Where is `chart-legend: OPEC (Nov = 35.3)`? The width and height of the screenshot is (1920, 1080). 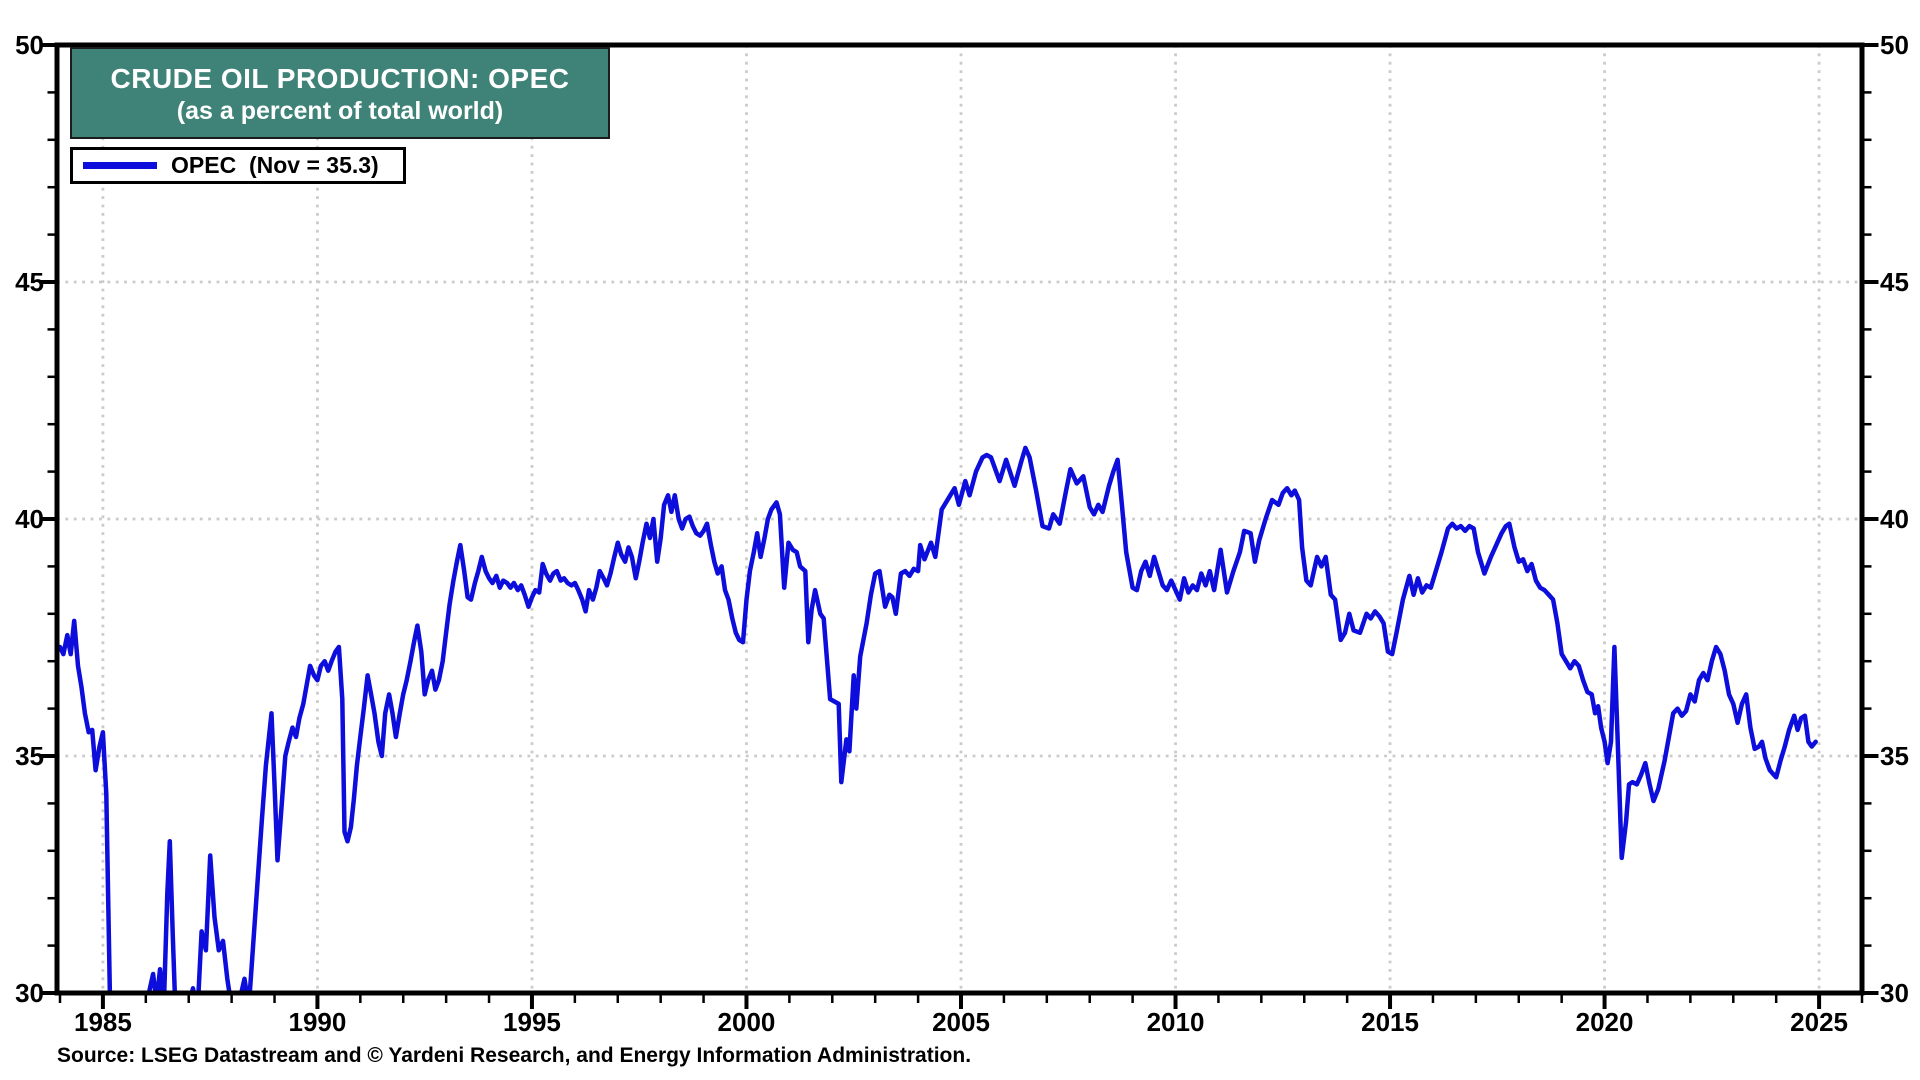
chart-legend: OPEC (Nov = 35.3) is located at coordinates (238, 165).